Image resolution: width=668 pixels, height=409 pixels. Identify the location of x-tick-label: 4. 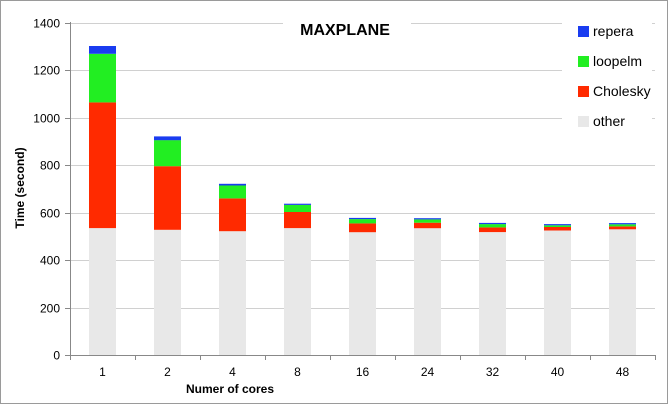
(232, 372).